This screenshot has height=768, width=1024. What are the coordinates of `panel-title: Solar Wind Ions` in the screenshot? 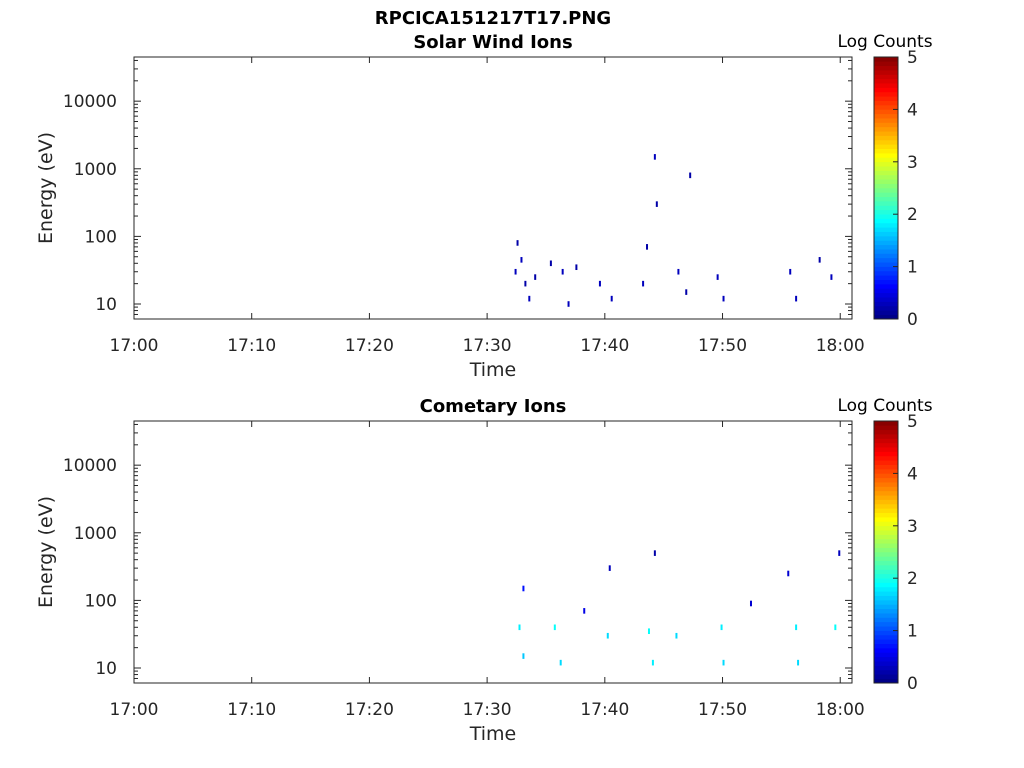 It's located at (492, 42).